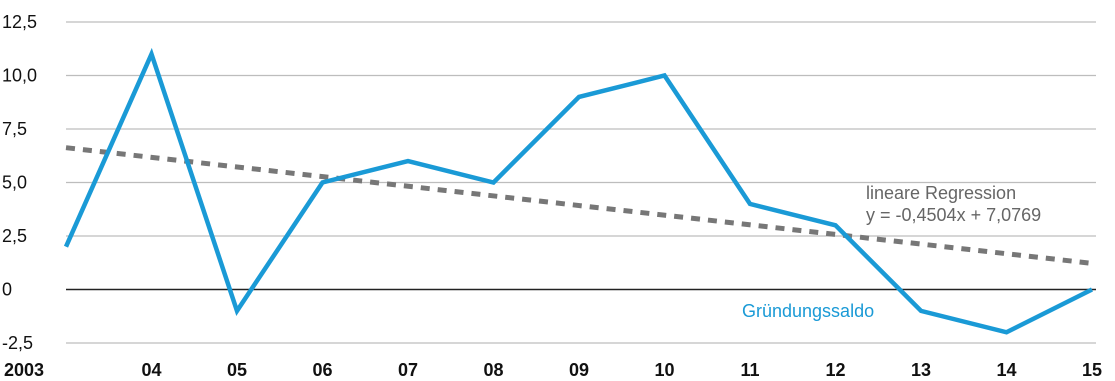 This screenshot has height=381, width=1115. I want to click on y-tick-label: -2,5, so click(17, 343).